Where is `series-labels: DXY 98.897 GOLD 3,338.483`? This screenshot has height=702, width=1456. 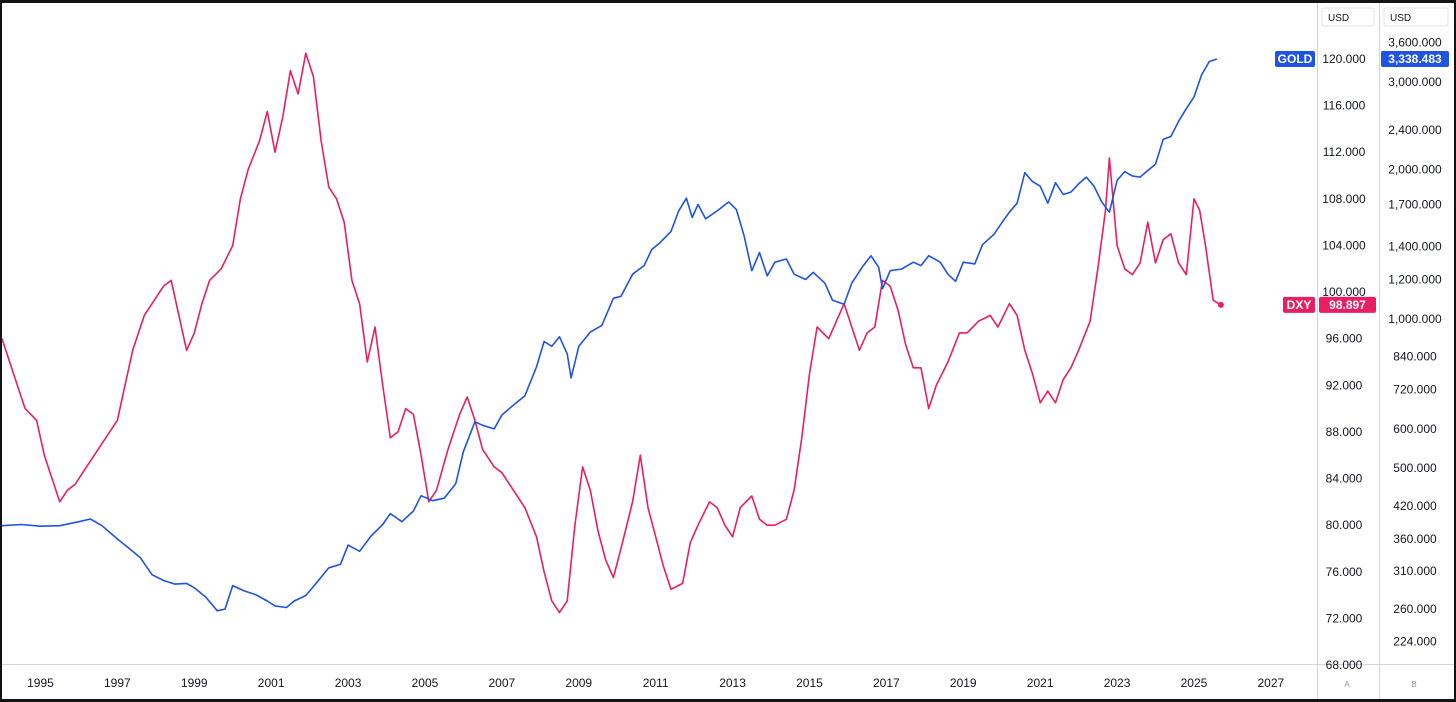
series-labels: DXY 98.897 GOLD 3,338.483 is located at coordinates (1362, 181).